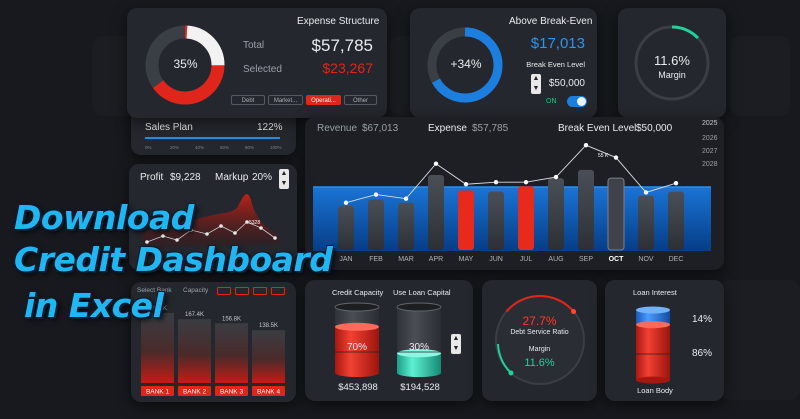 This screenshot has height=419, width=800. I want to click on bank-name-label-2: BANK 2, so click(195, 392).